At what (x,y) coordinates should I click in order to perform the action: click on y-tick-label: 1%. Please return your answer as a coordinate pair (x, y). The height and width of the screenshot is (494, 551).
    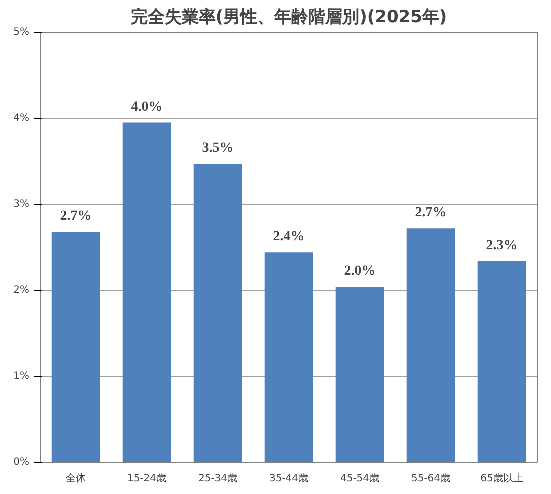
    Looking at the image, I should click on (22, 376).